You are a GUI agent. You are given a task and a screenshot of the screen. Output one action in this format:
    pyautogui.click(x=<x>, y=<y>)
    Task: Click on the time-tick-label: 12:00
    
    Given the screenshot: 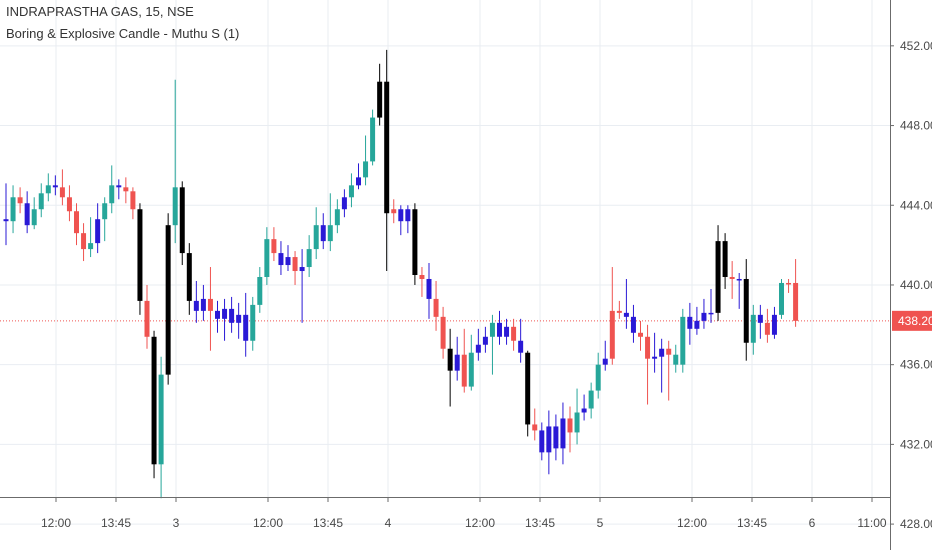 What is the action you would take?
    pyautogui.click(x=268, y=523)
    